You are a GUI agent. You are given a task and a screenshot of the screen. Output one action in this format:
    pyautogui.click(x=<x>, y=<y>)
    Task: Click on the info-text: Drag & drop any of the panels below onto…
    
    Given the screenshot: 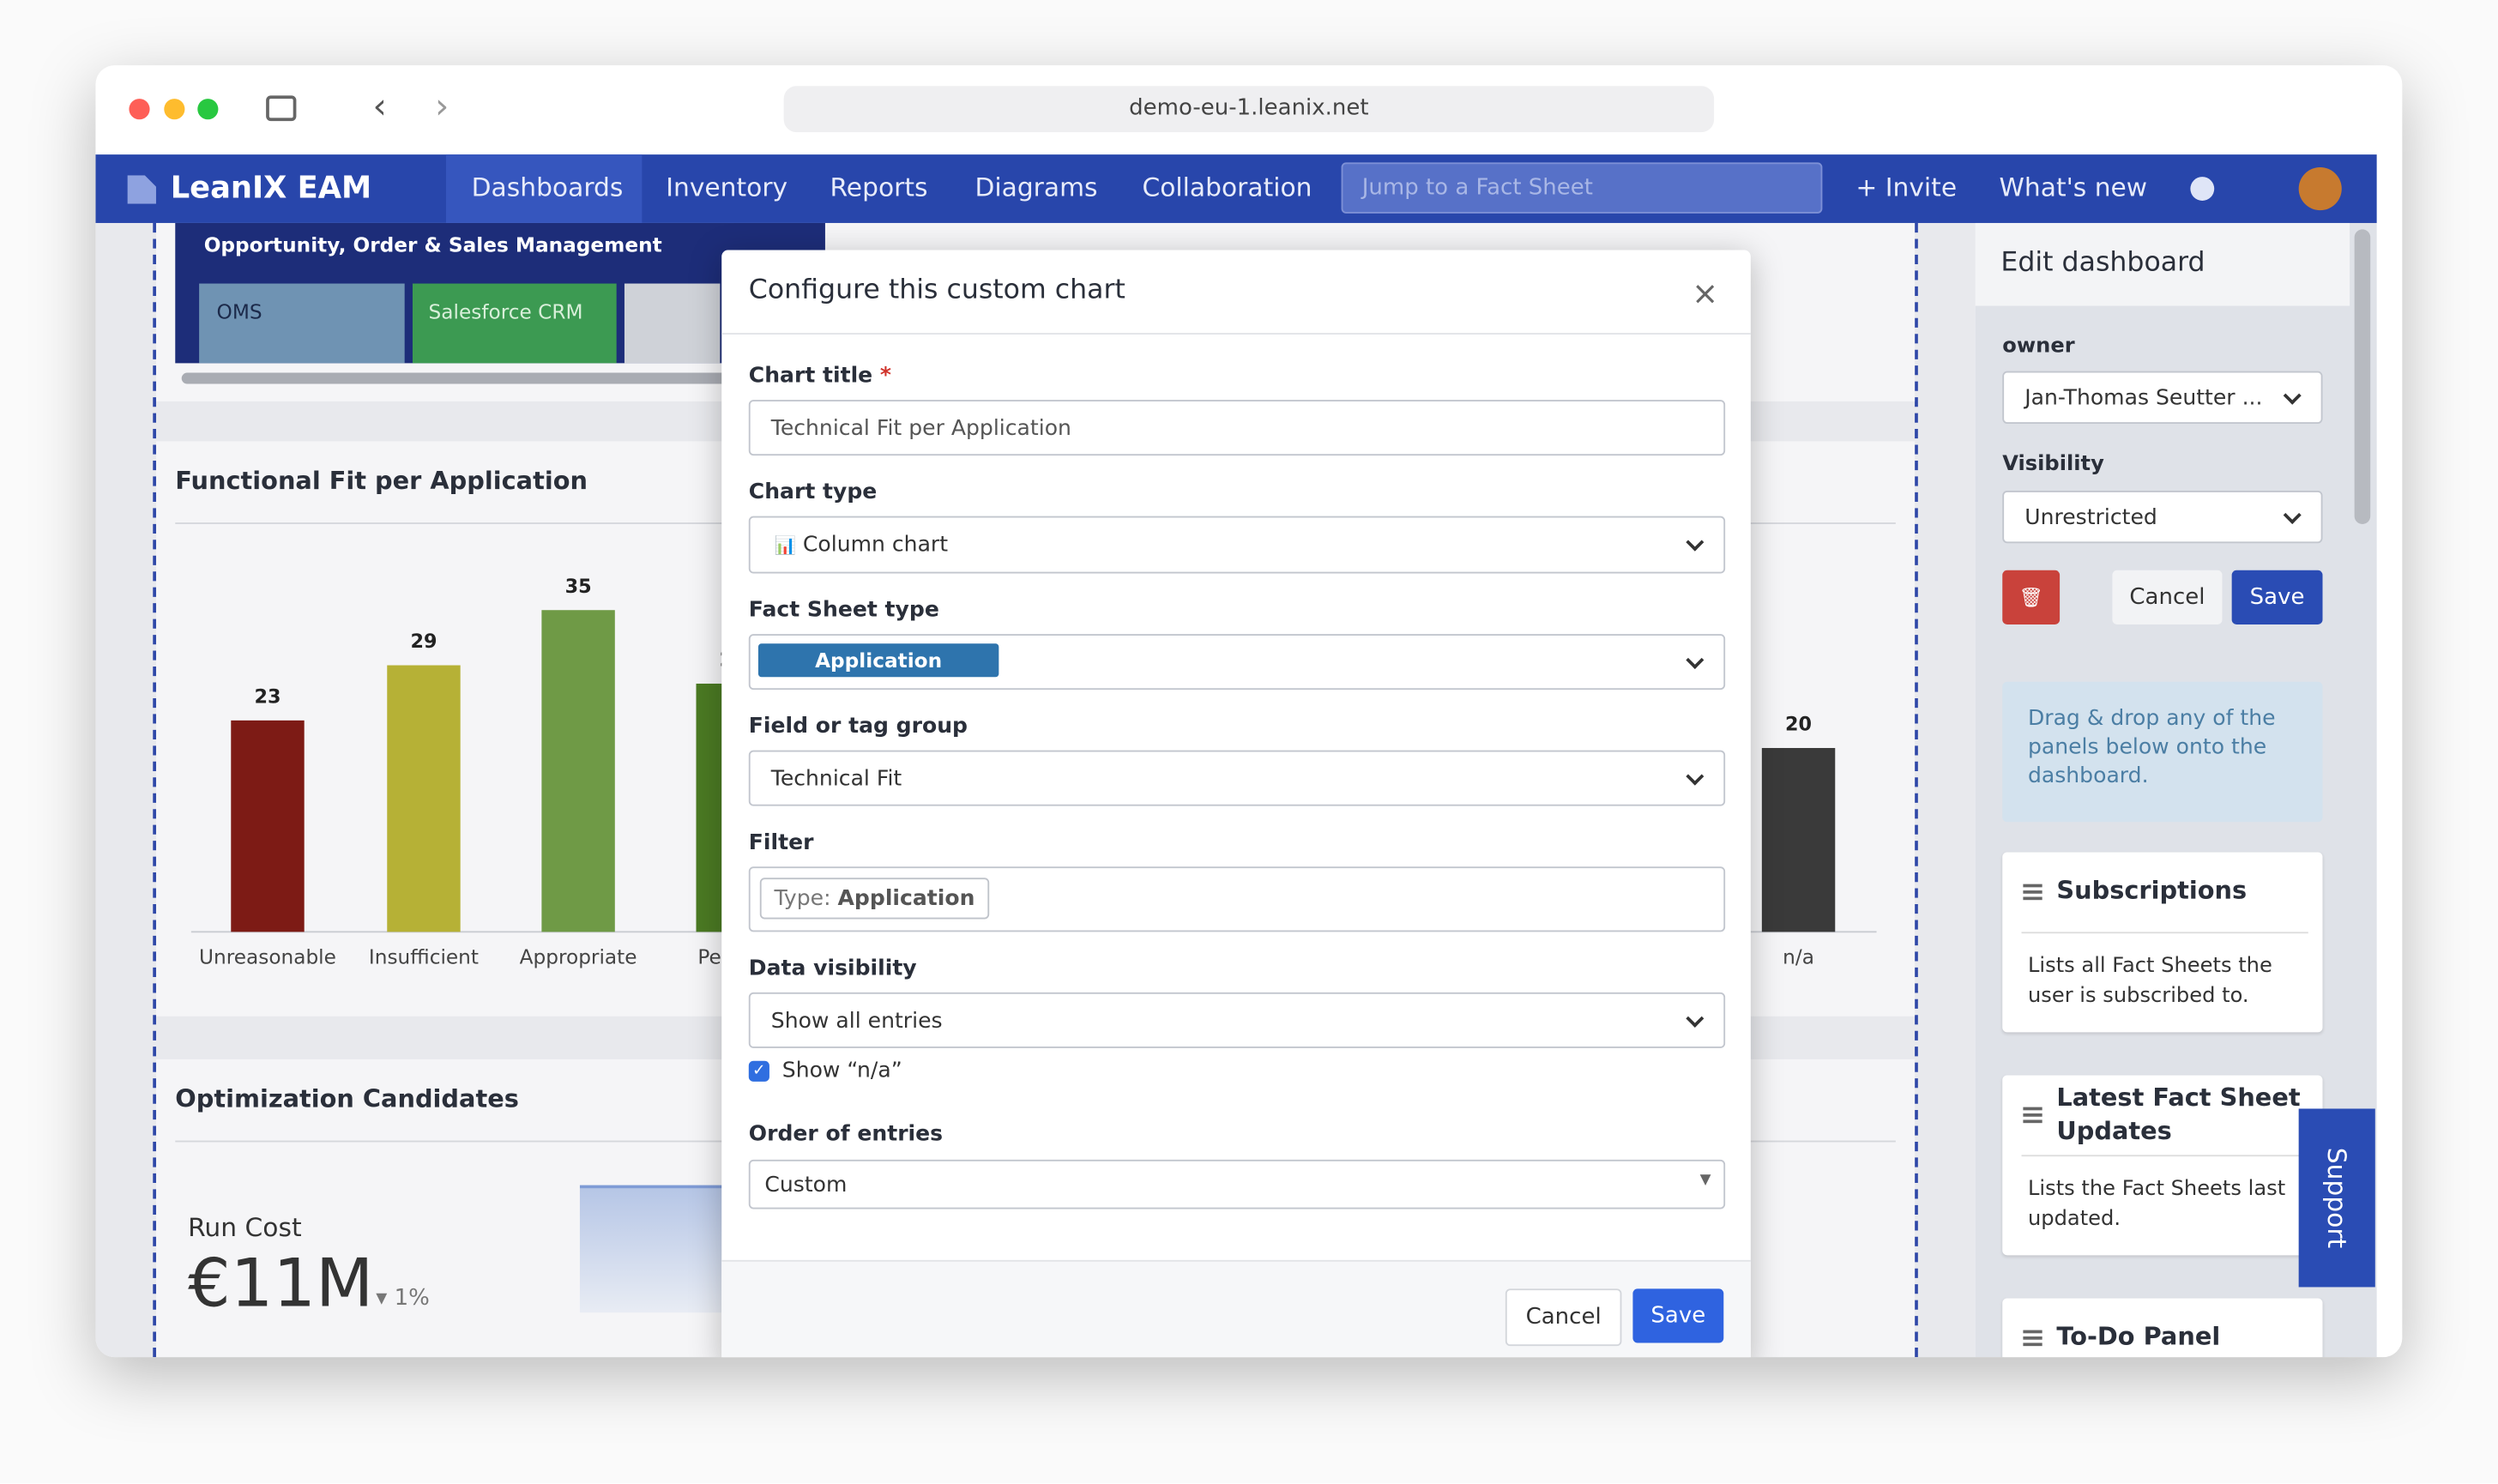 What is the action you would take?
    pyautogui.click(x=2151, y=747)
    